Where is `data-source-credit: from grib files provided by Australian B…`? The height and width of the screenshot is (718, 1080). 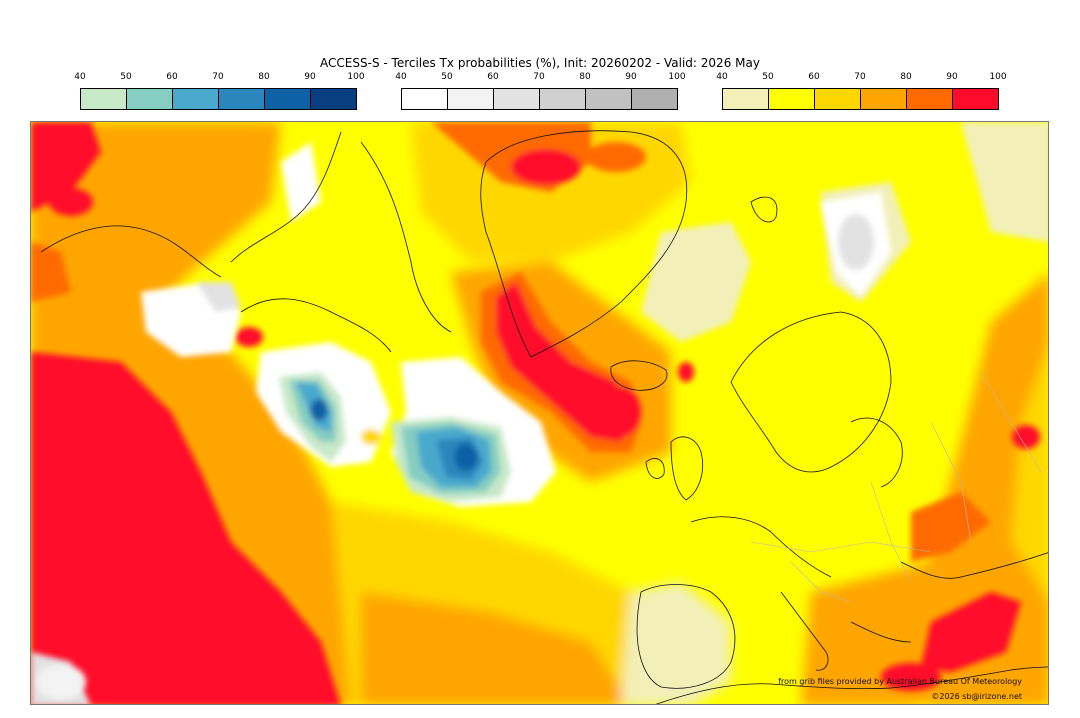 data-source-credit: from grib files provided by Australian B… is located at coordinates (900, 681).